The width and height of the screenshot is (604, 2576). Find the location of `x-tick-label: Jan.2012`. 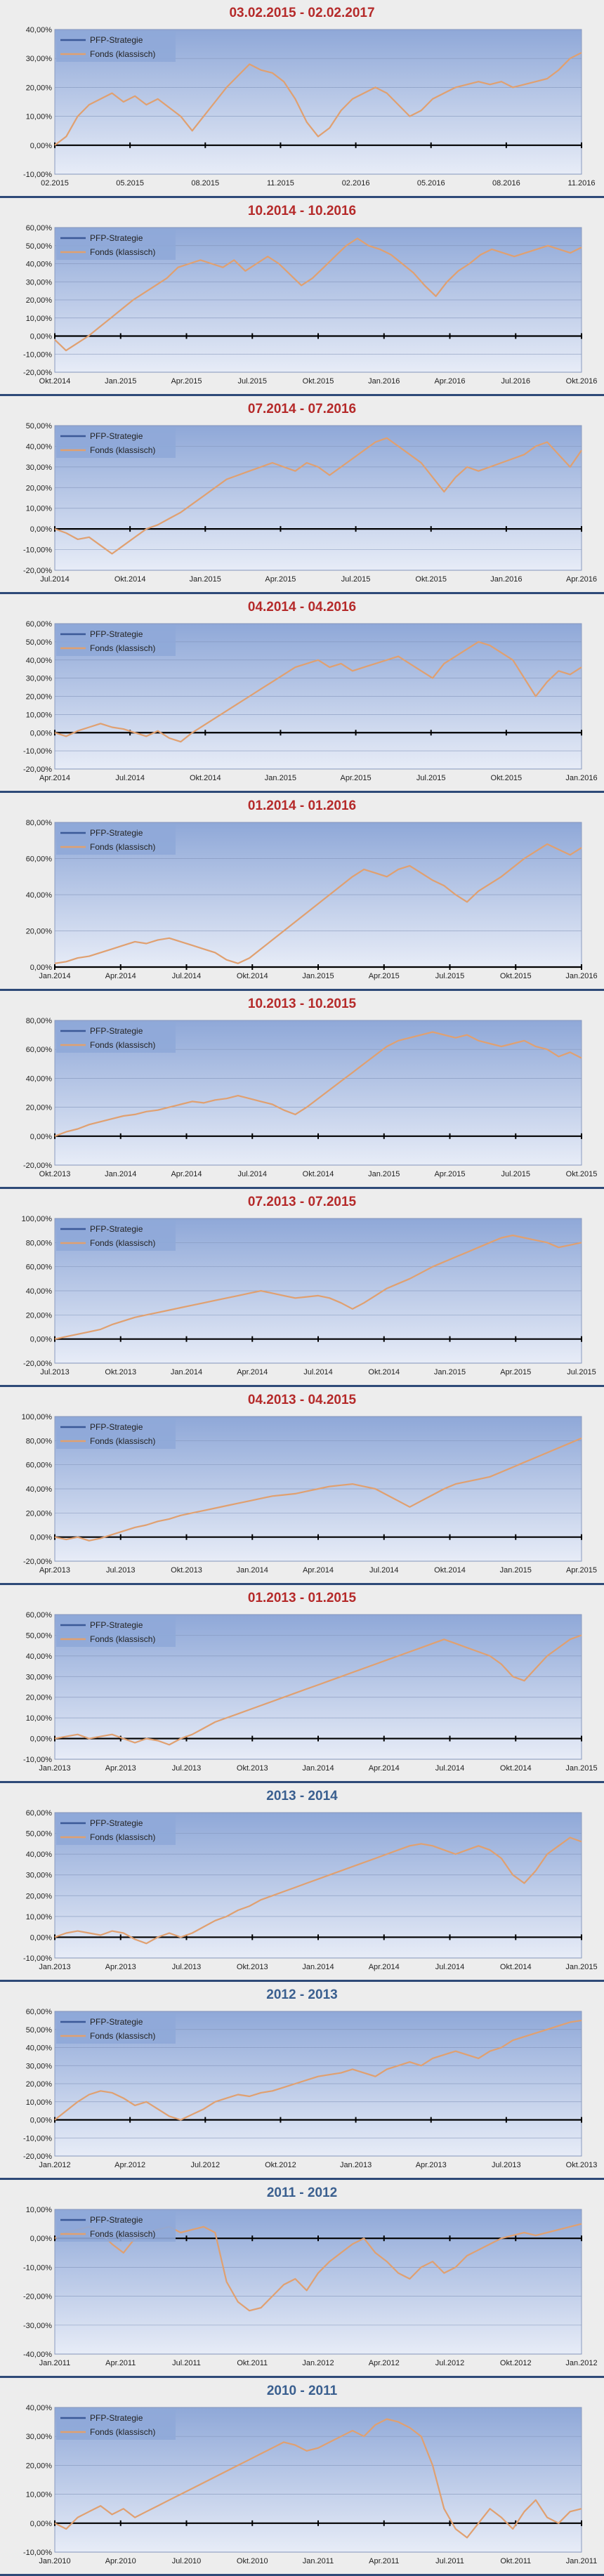

x-tick-label: Jan.2012 is located at coordinates (318, 2363).